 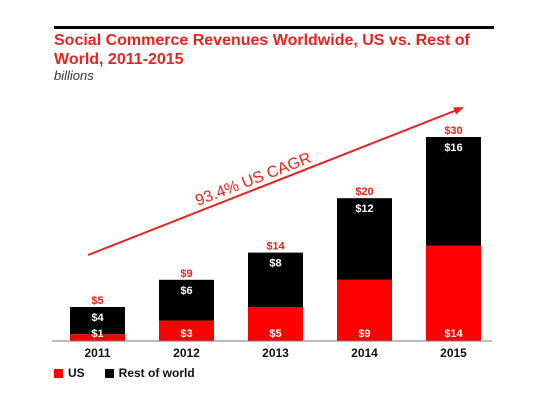 What do you see at coordinates (186, 334) in the screenshot?
I see `data-label-us-2012: $3` at bounding box center [186, 334].